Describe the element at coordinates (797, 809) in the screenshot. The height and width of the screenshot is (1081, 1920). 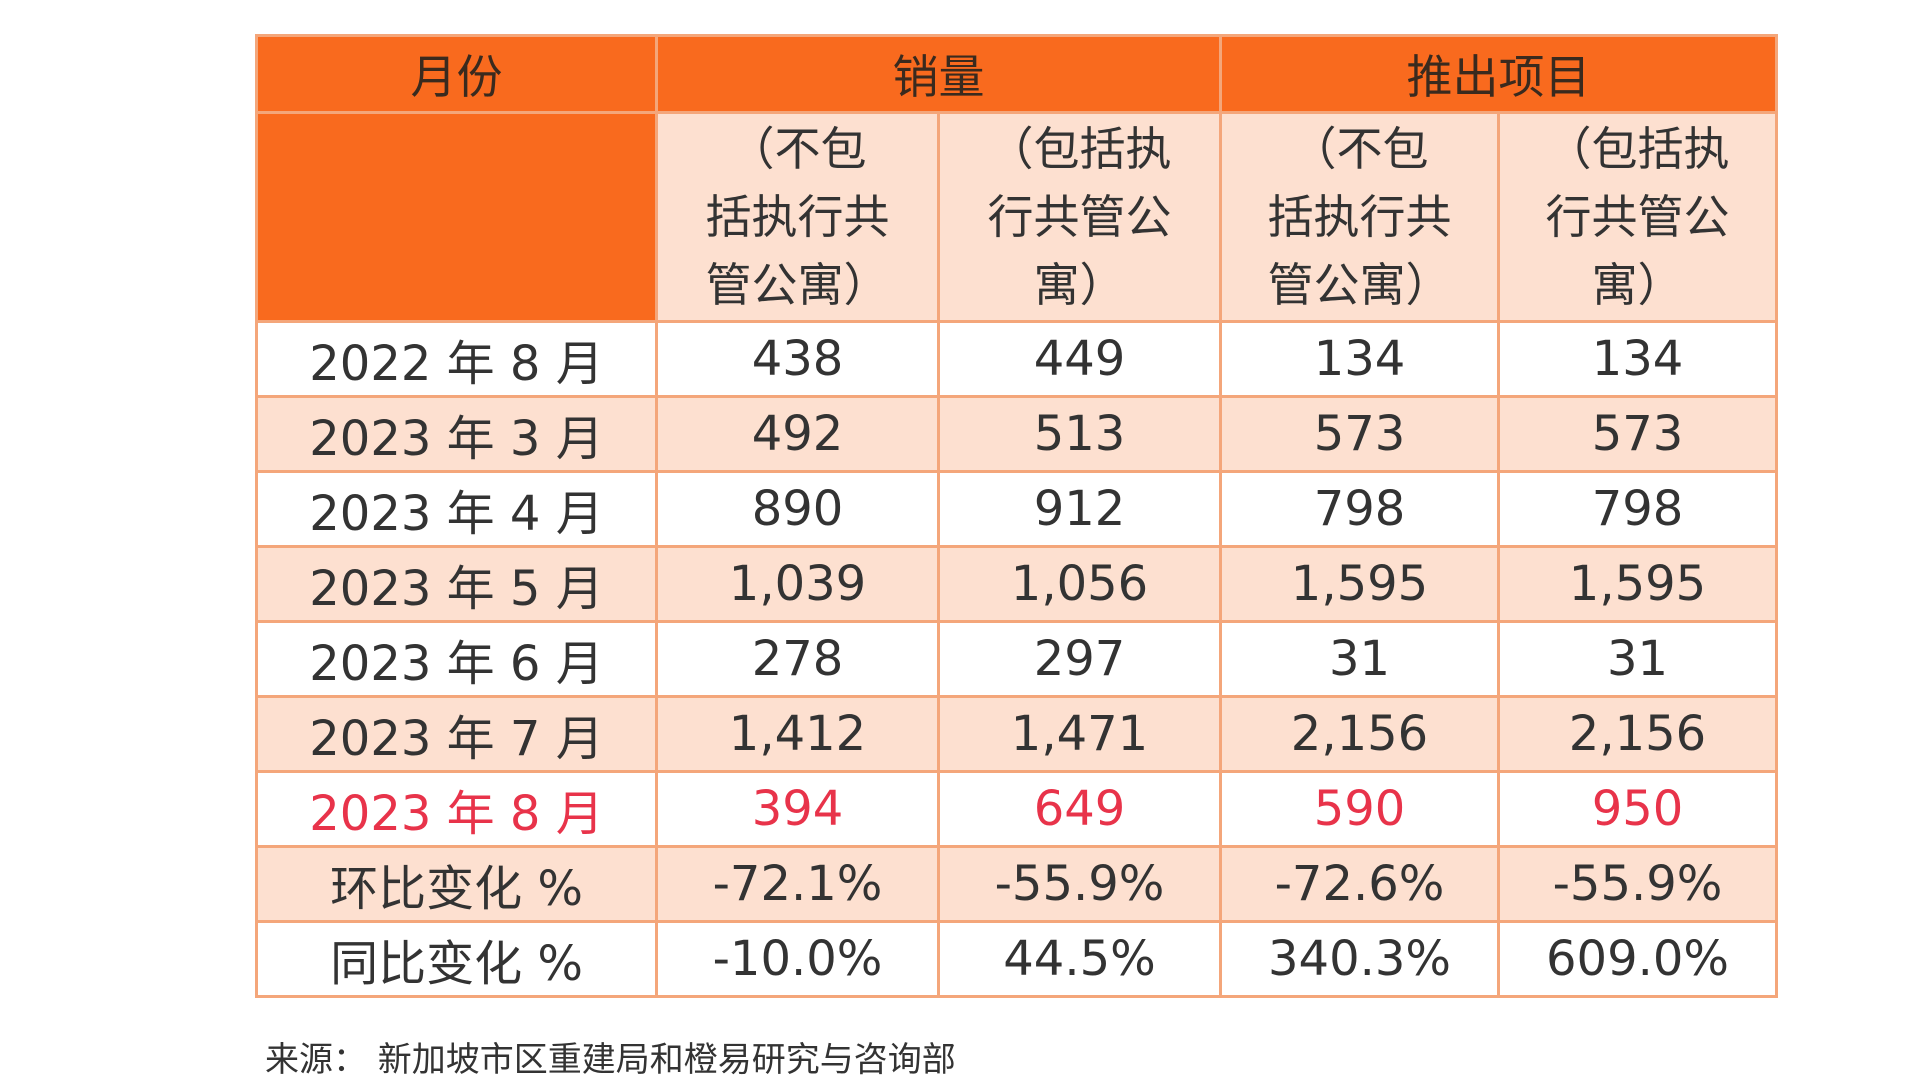
I see `row-value-cell: 394` at that location.